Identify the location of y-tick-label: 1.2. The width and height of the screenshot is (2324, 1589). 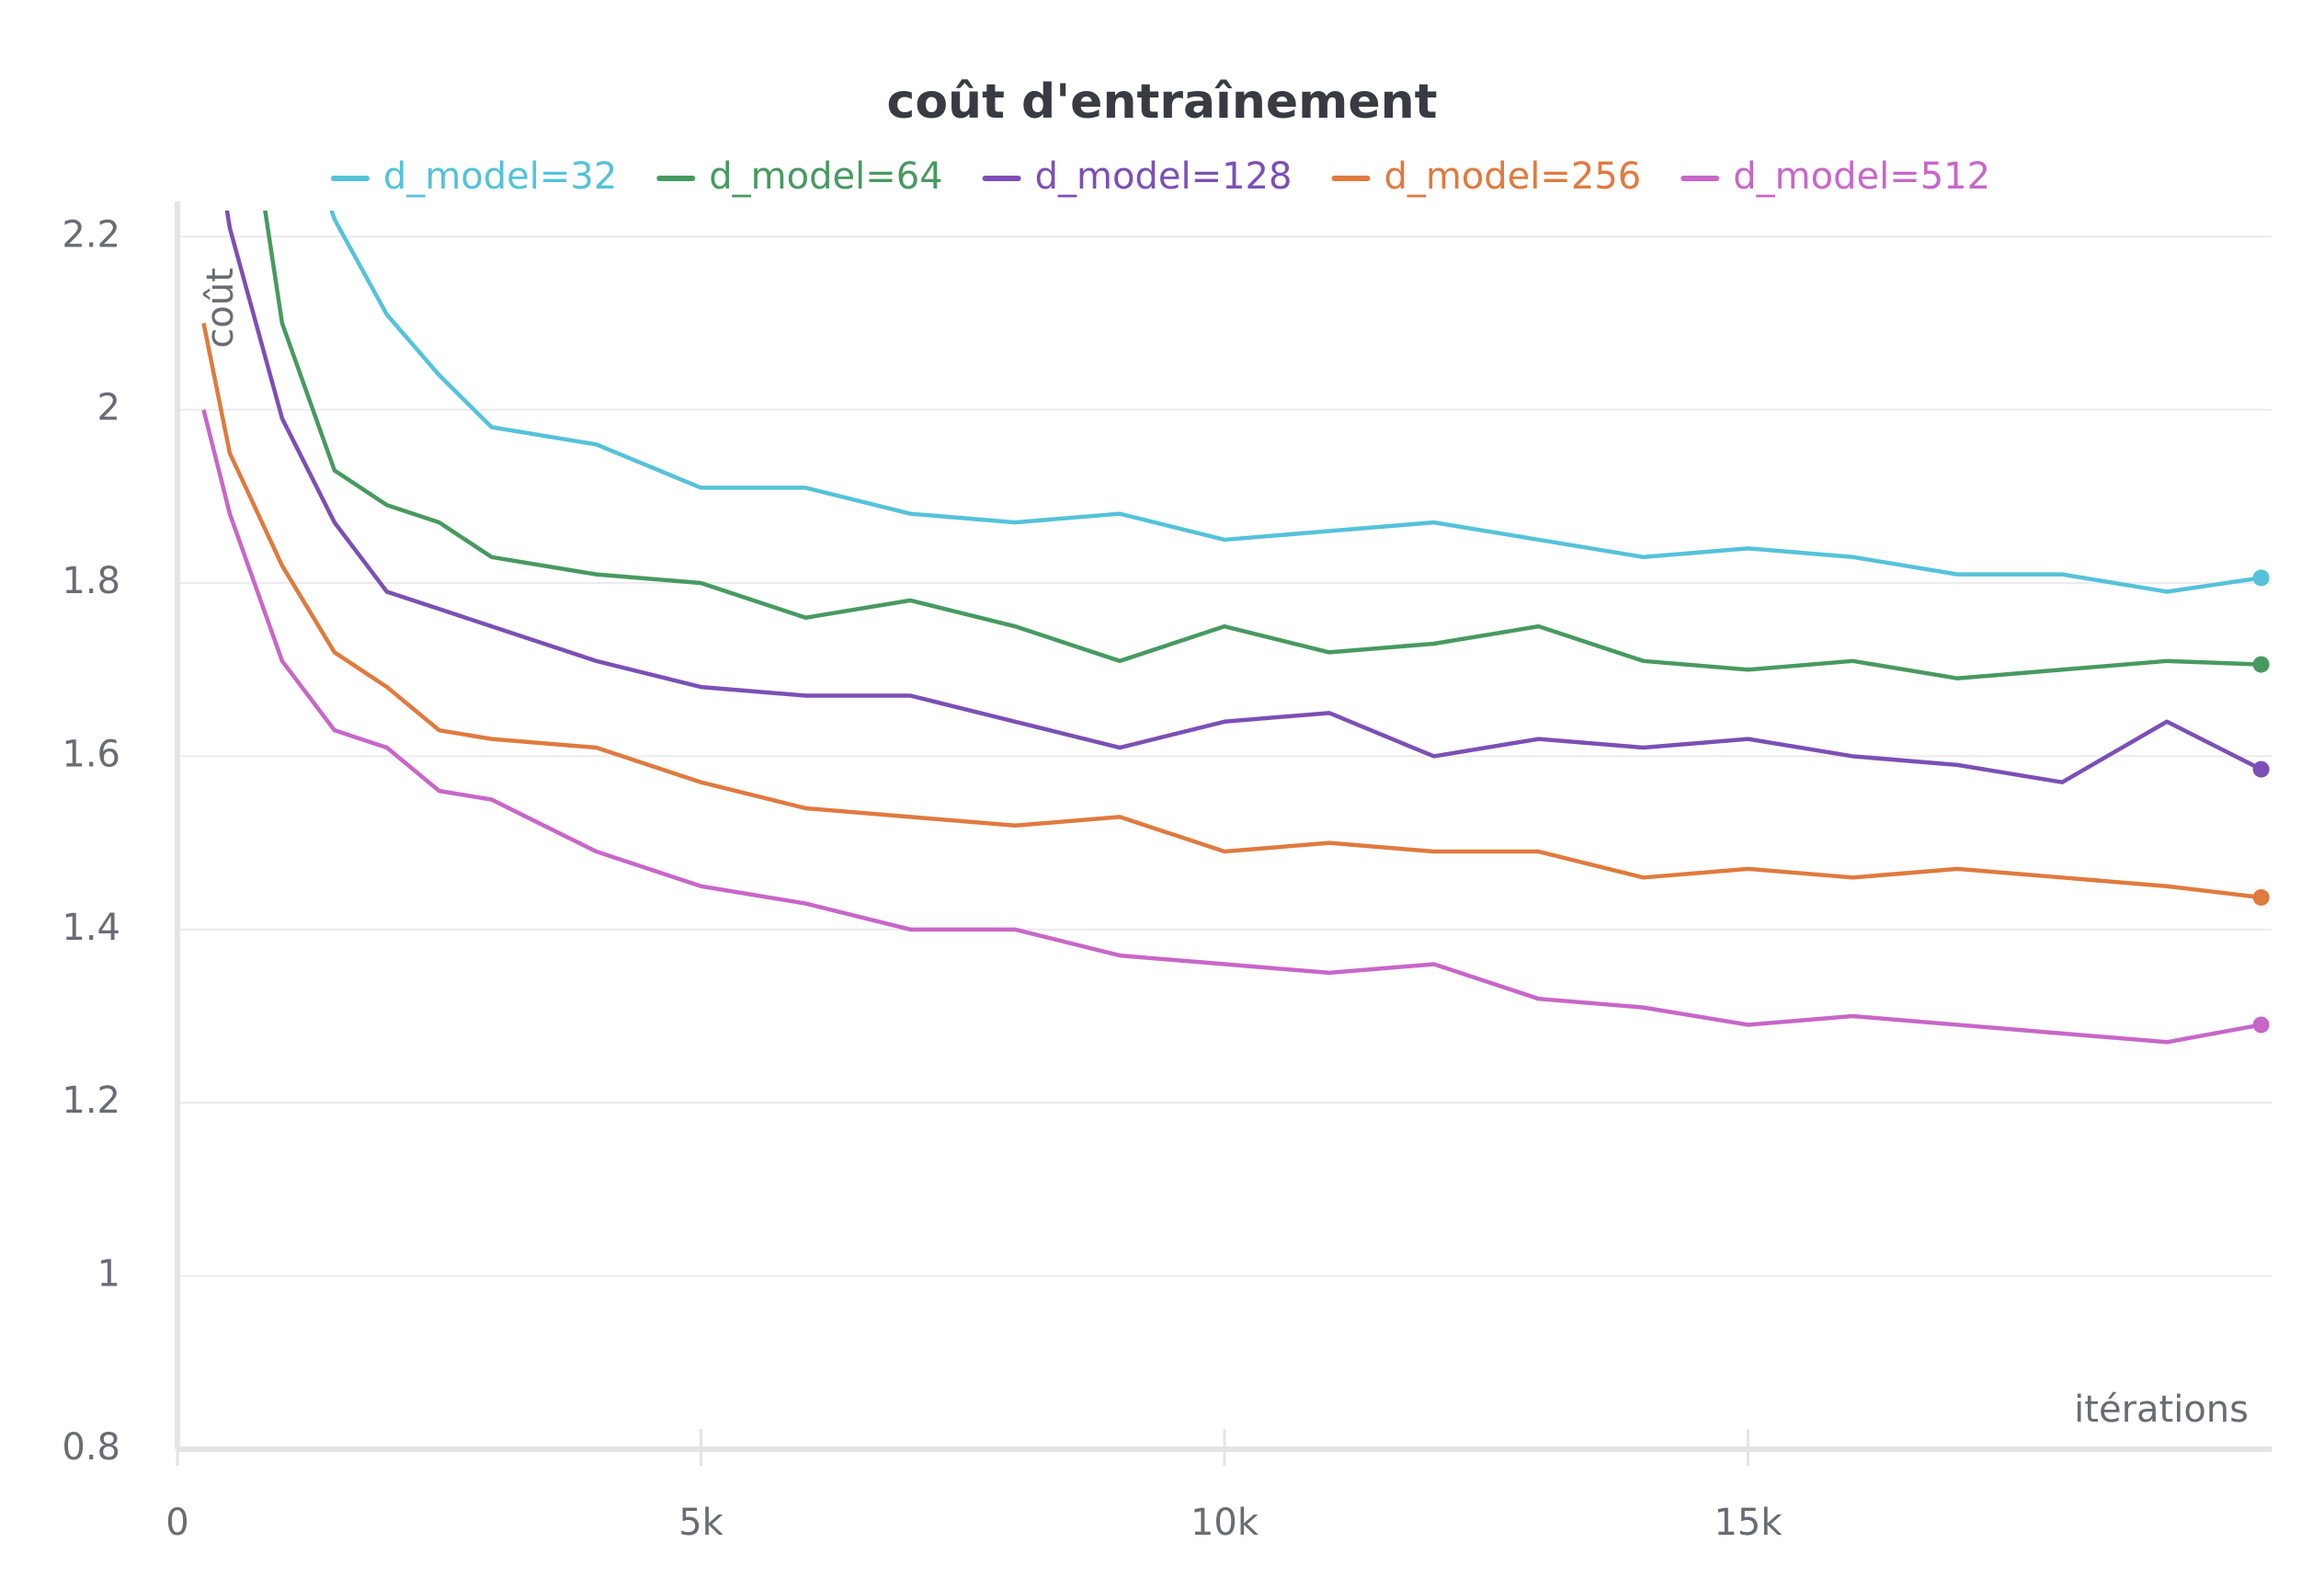
(91, 1101).